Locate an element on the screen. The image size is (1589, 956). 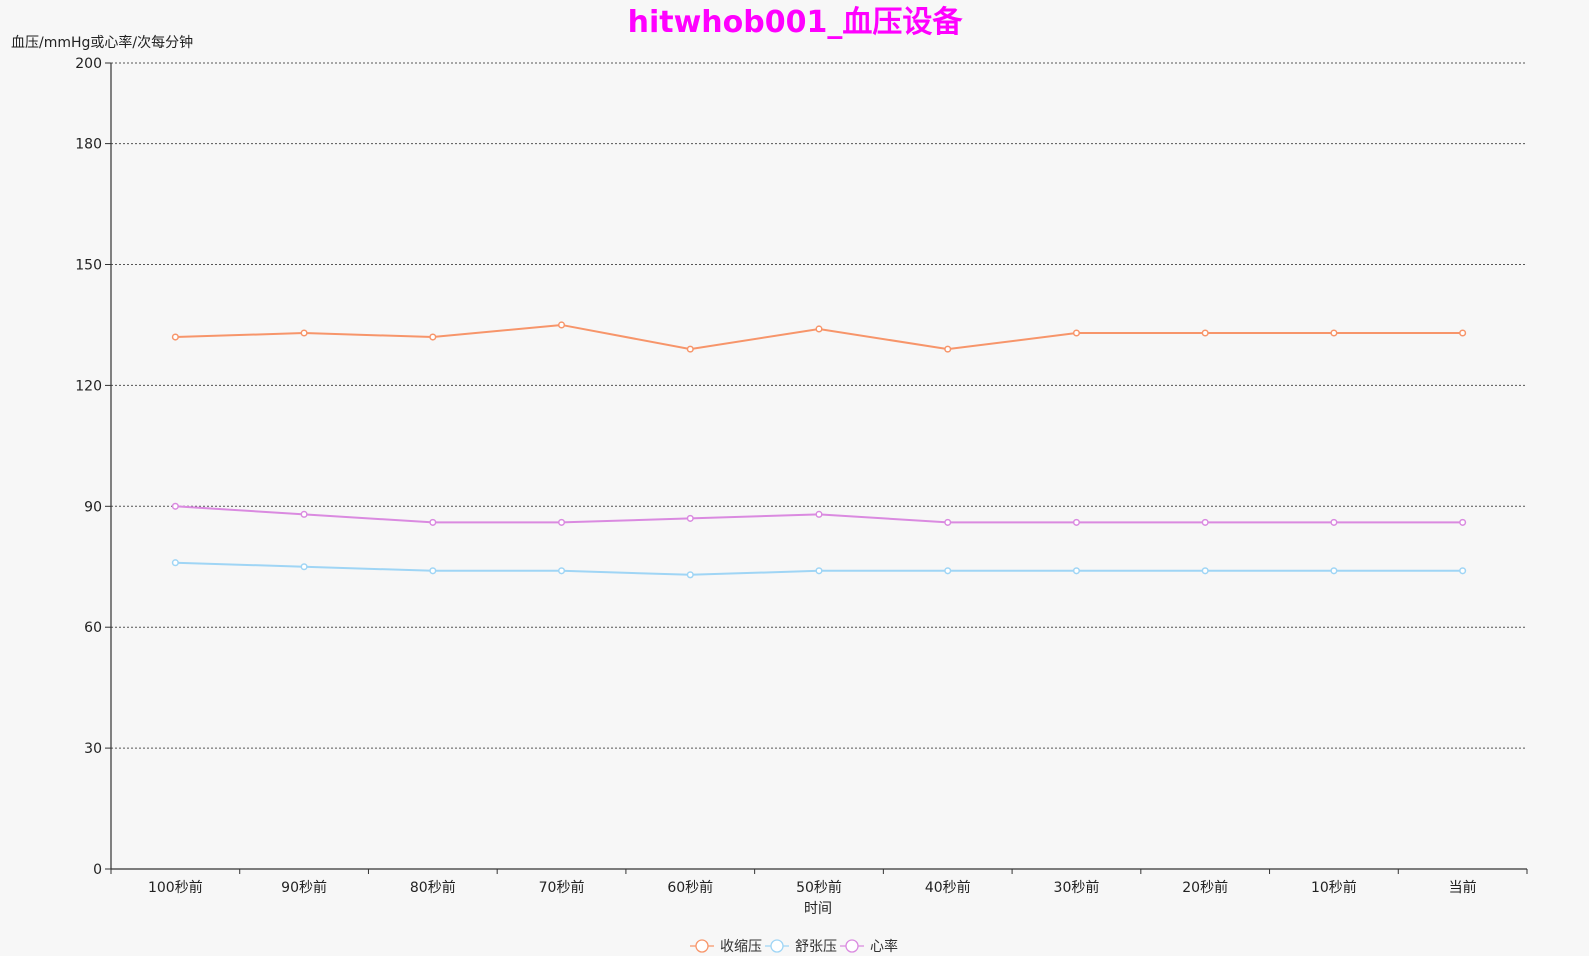
y-tick-label: 60 is located at coordinates (93, 628).